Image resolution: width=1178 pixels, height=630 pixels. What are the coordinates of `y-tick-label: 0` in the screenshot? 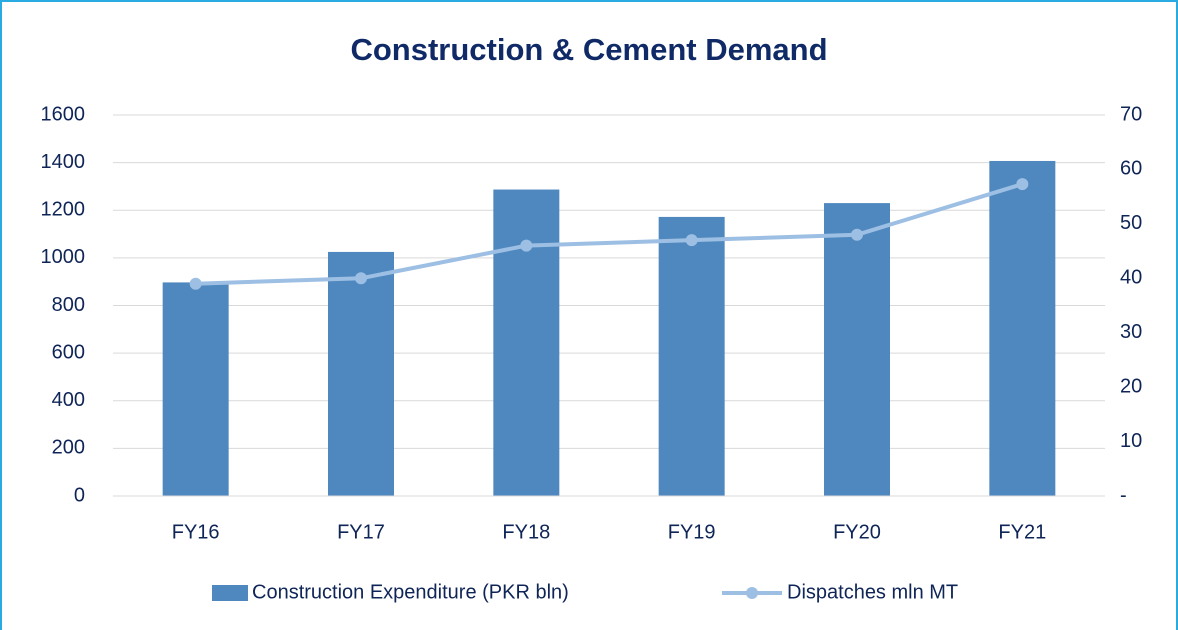 It's located at (79, 495).